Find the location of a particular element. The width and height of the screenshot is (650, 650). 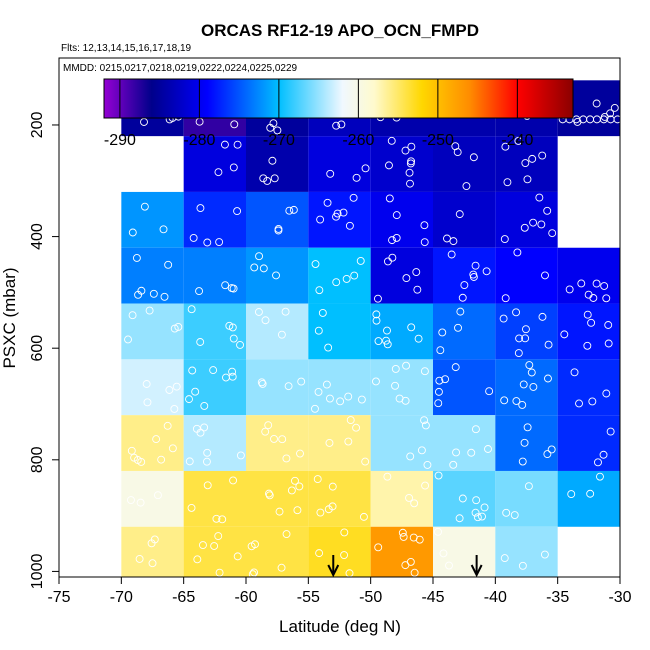

y-axis: 200 400 600 800 1000 is located at coordinates (44, 350).